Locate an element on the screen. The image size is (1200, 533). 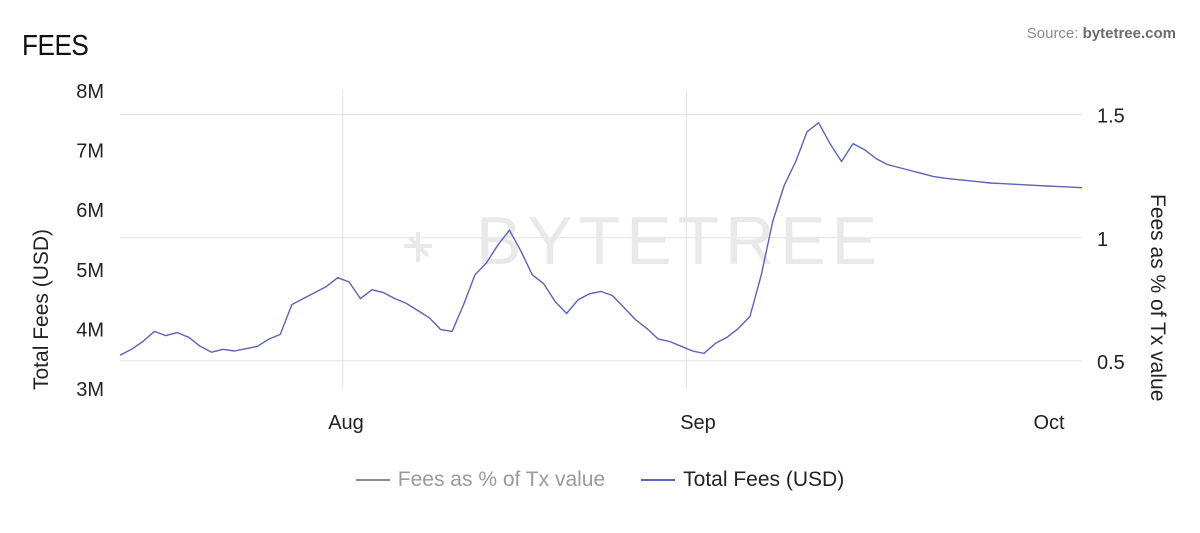
right-axis-title: Fees as % of Tx value is located at coordinates (1157, 297).